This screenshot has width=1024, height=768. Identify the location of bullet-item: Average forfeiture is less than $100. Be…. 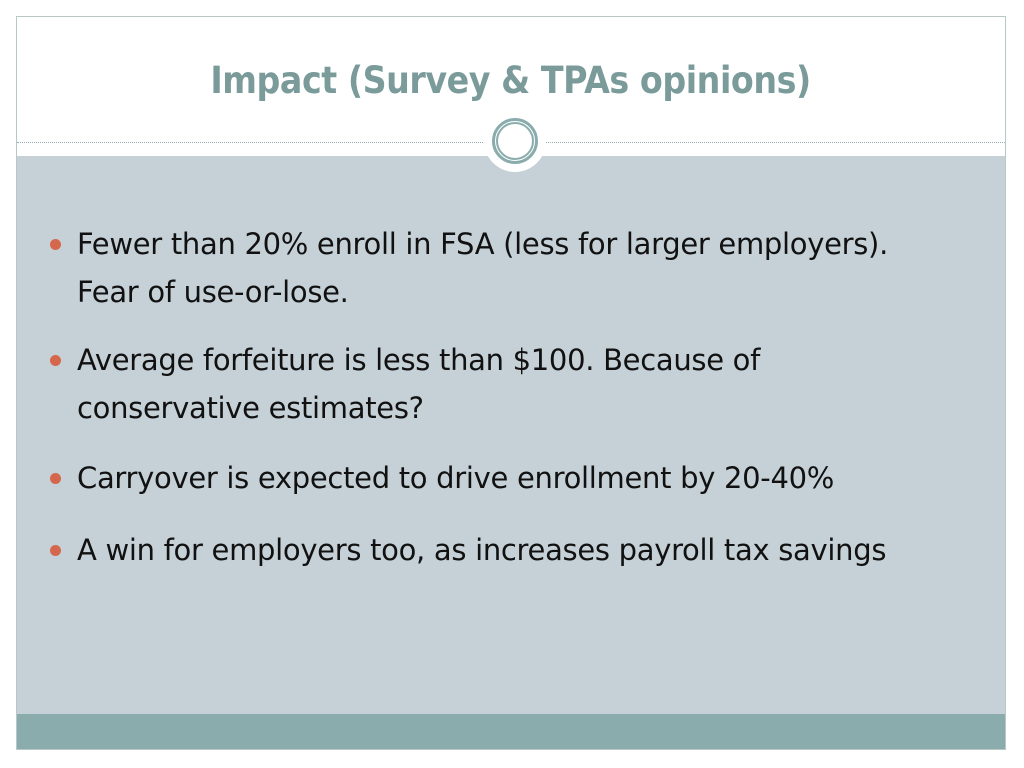
(507, 384).